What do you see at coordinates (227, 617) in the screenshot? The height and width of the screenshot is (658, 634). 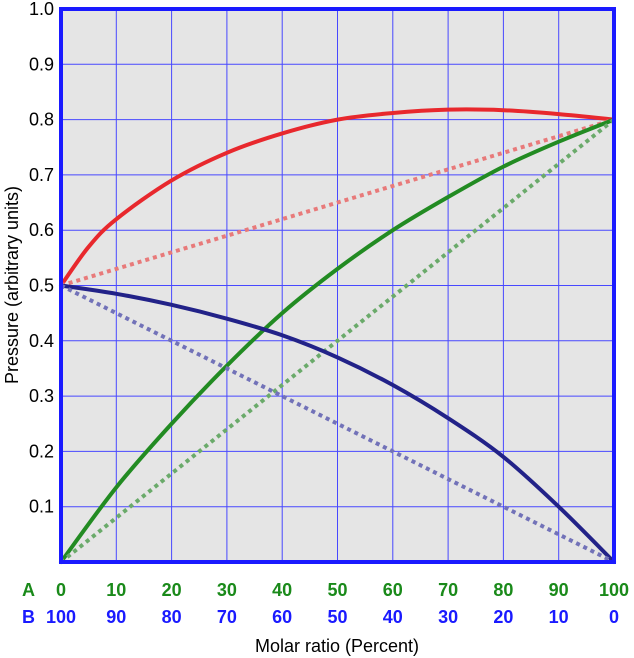 I see `x-tick-label-b: 70` at bounding box center [227, 617].